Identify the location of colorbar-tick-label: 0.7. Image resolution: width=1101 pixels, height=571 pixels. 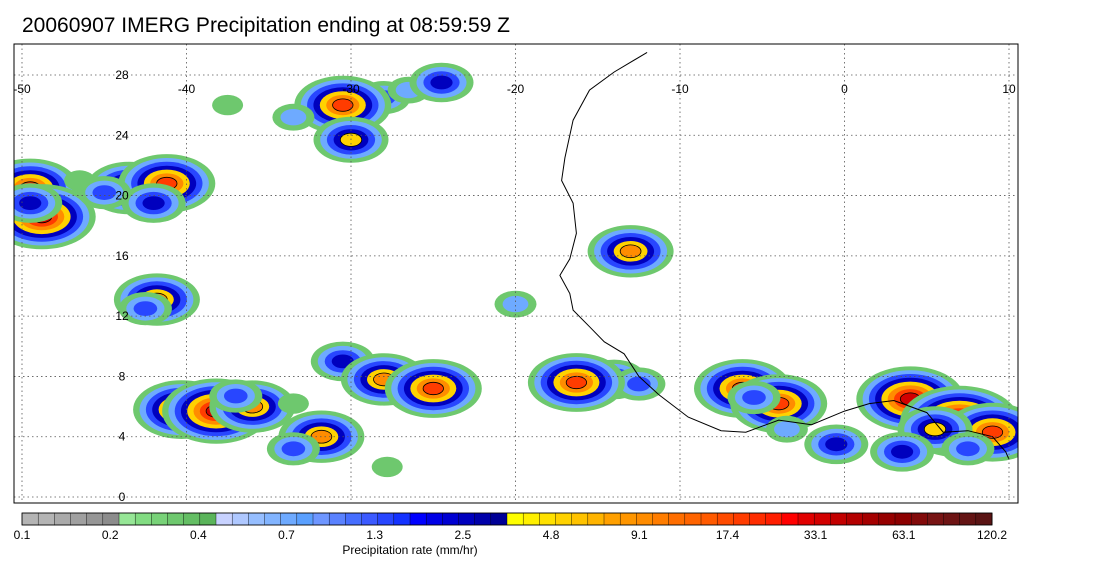
(286, 535).